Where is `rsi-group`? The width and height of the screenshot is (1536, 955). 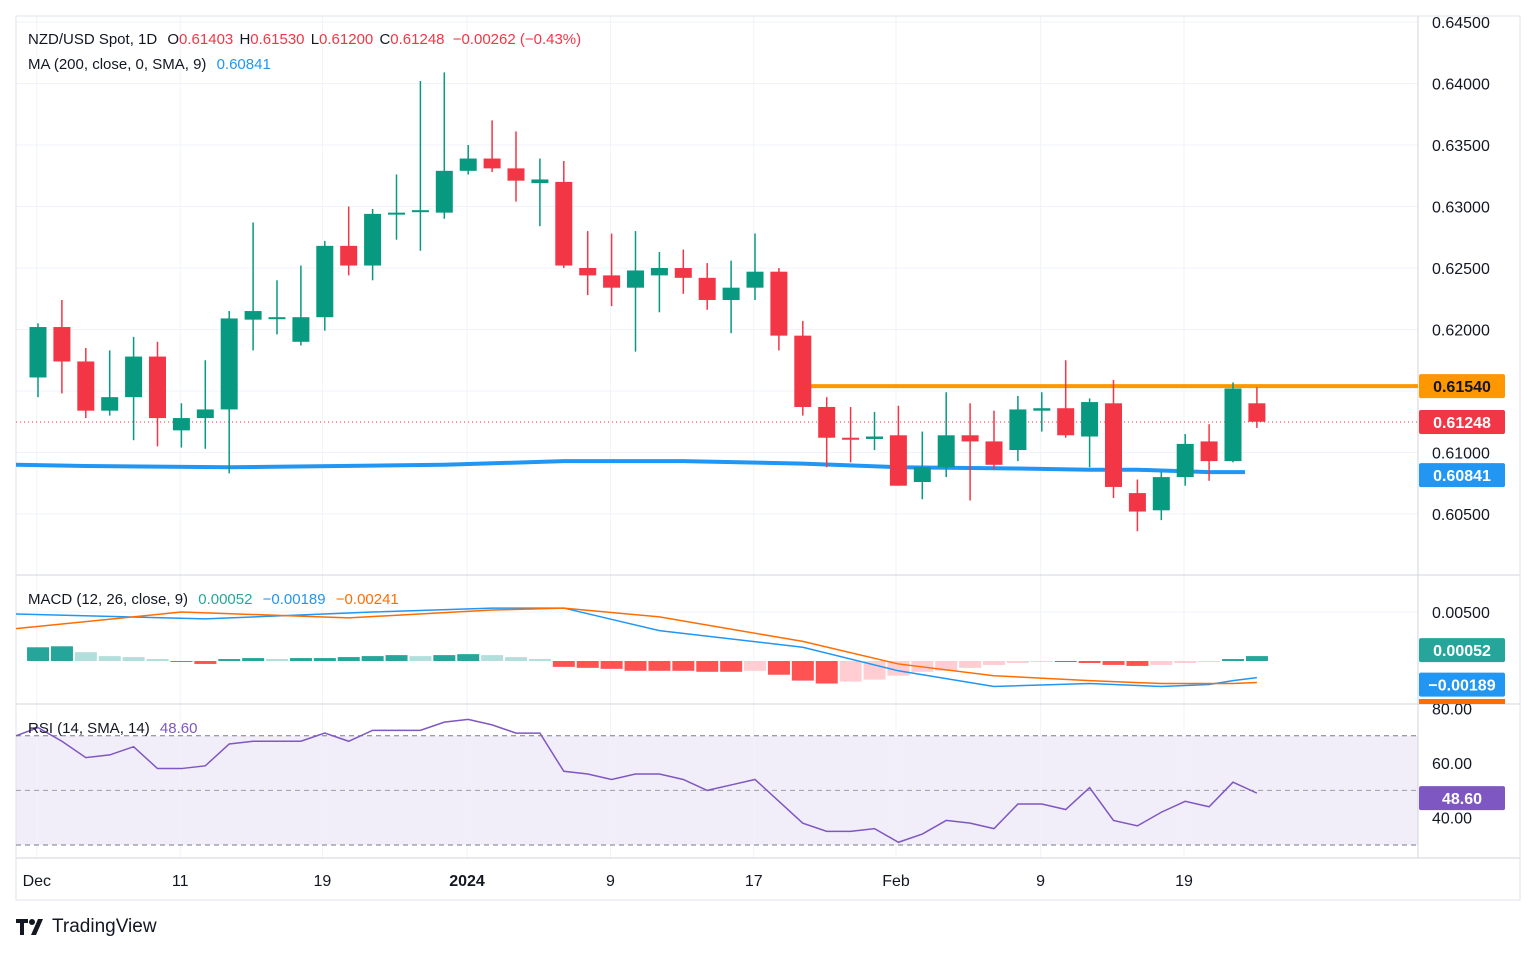
rsi-group is located at coordinates (636, 781).